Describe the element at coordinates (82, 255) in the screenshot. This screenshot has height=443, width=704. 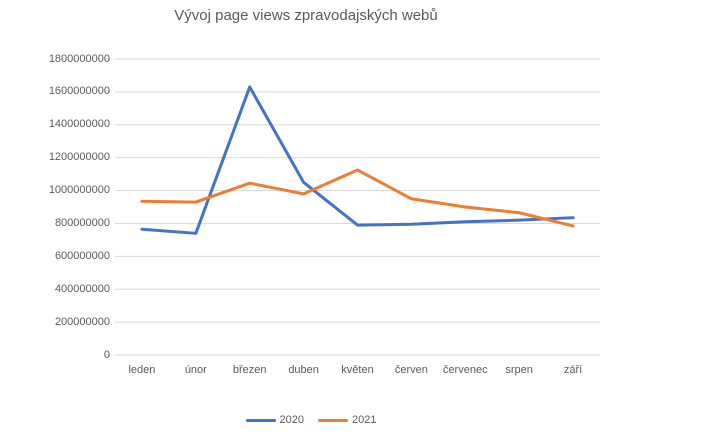
I see `y-axis-label: 600000000` at that location.